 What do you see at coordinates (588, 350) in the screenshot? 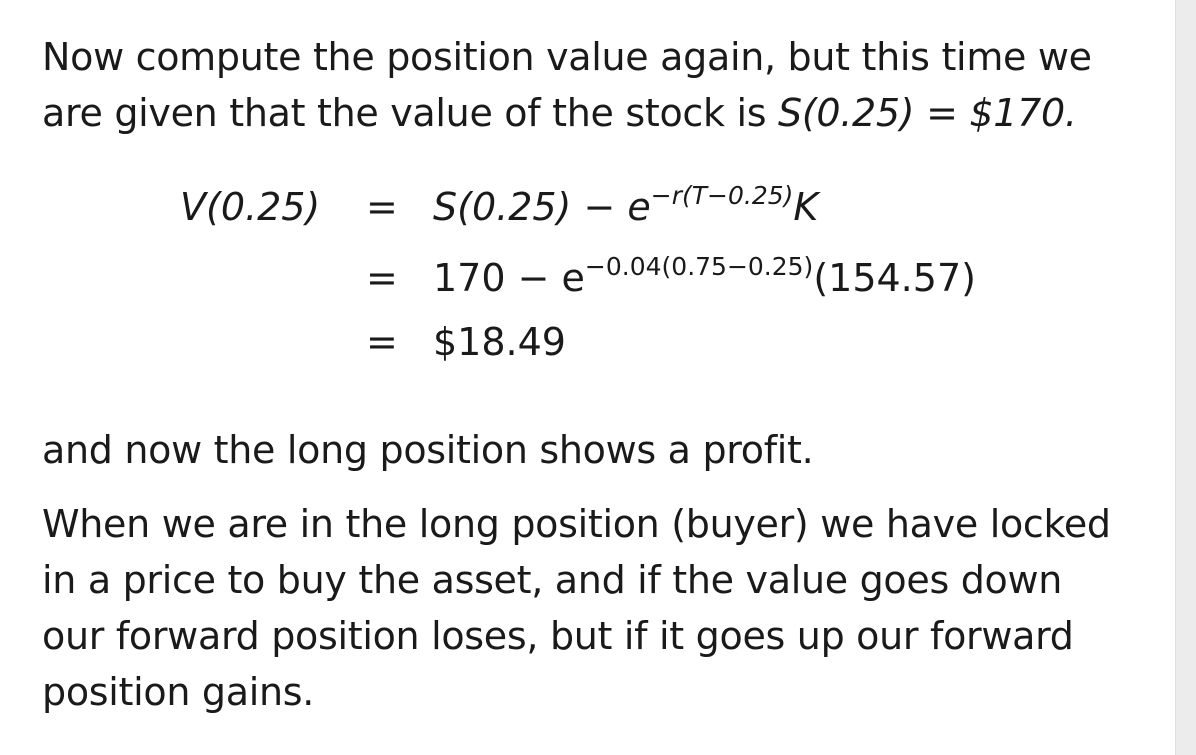
I see `equation-row-3: = $18.49` at bounding box center [588, 350].